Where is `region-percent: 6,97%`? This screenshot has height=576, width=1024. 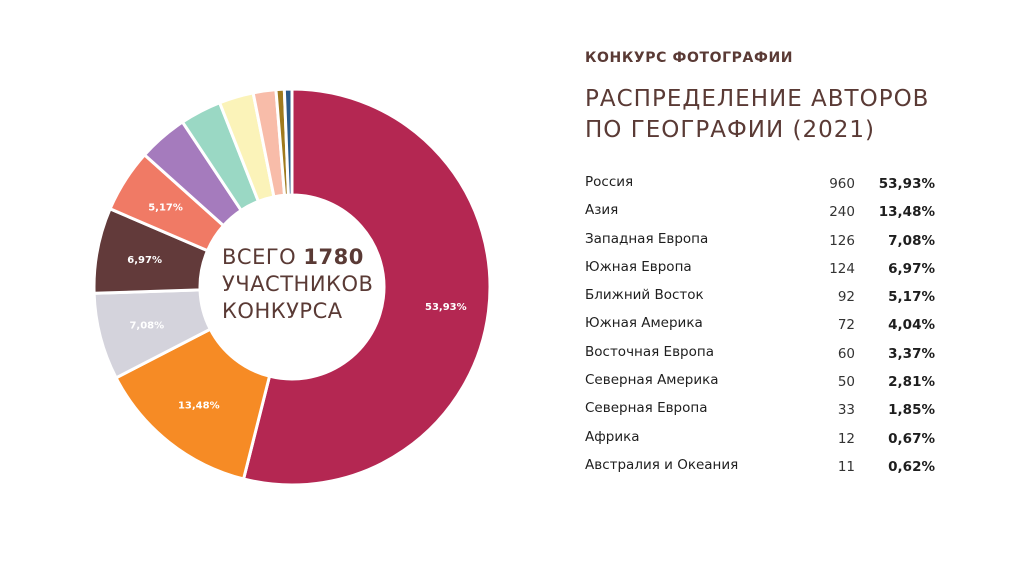 region-percent: 6,97% is located at coordinates (911, 268).